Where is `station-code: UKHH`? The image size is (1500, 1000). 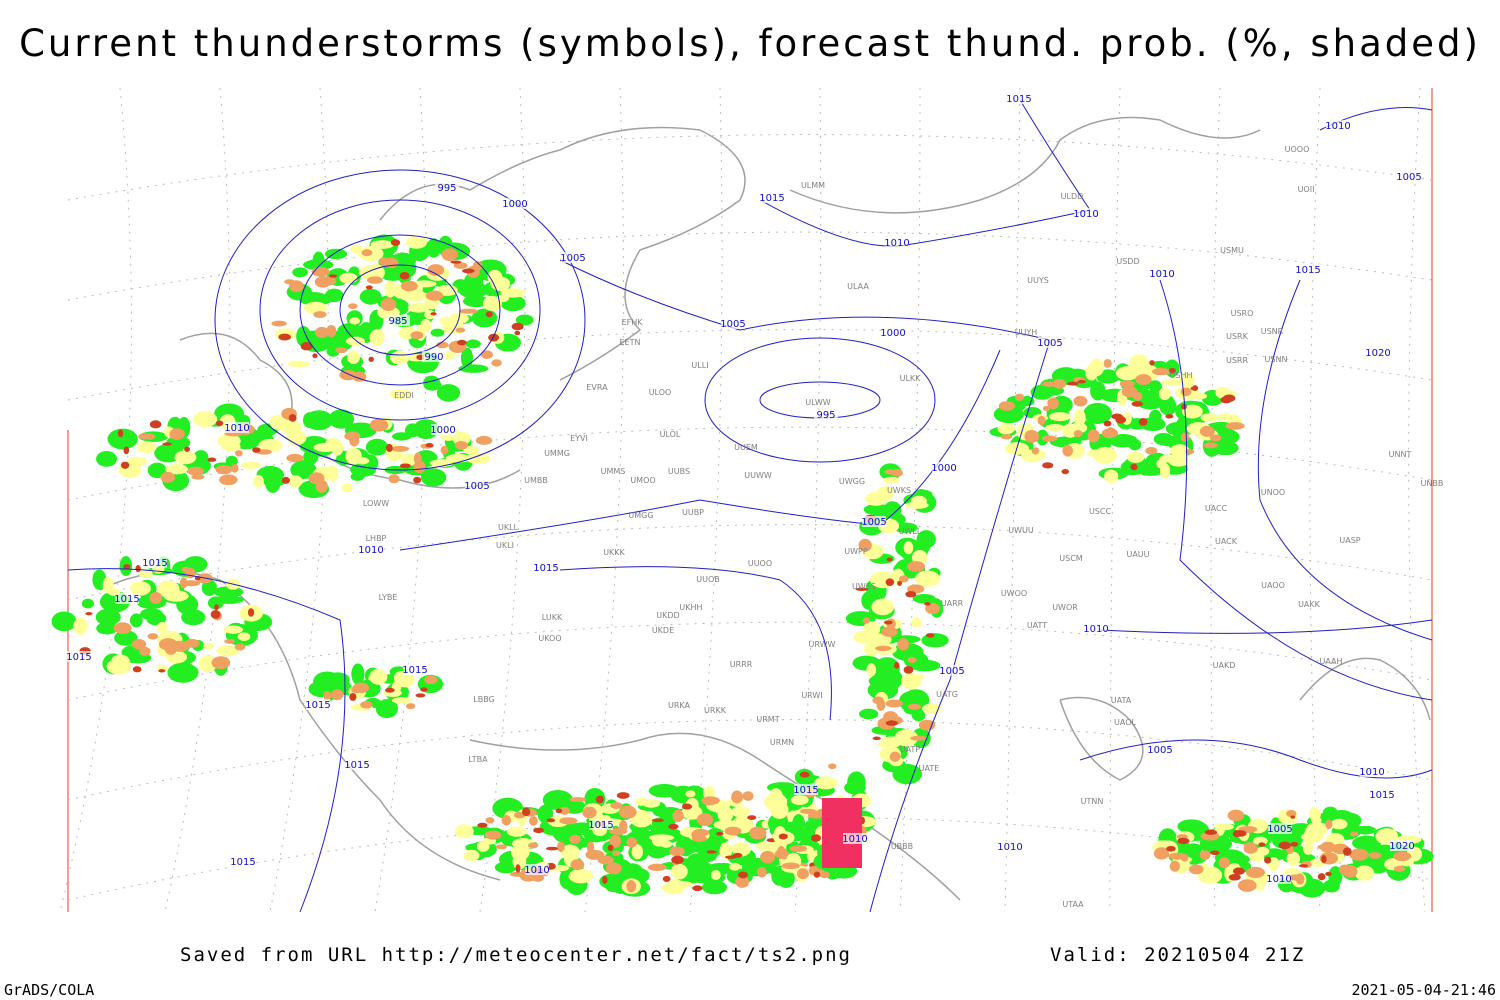
station-code: UKHH is located at coordinates (690, 607).